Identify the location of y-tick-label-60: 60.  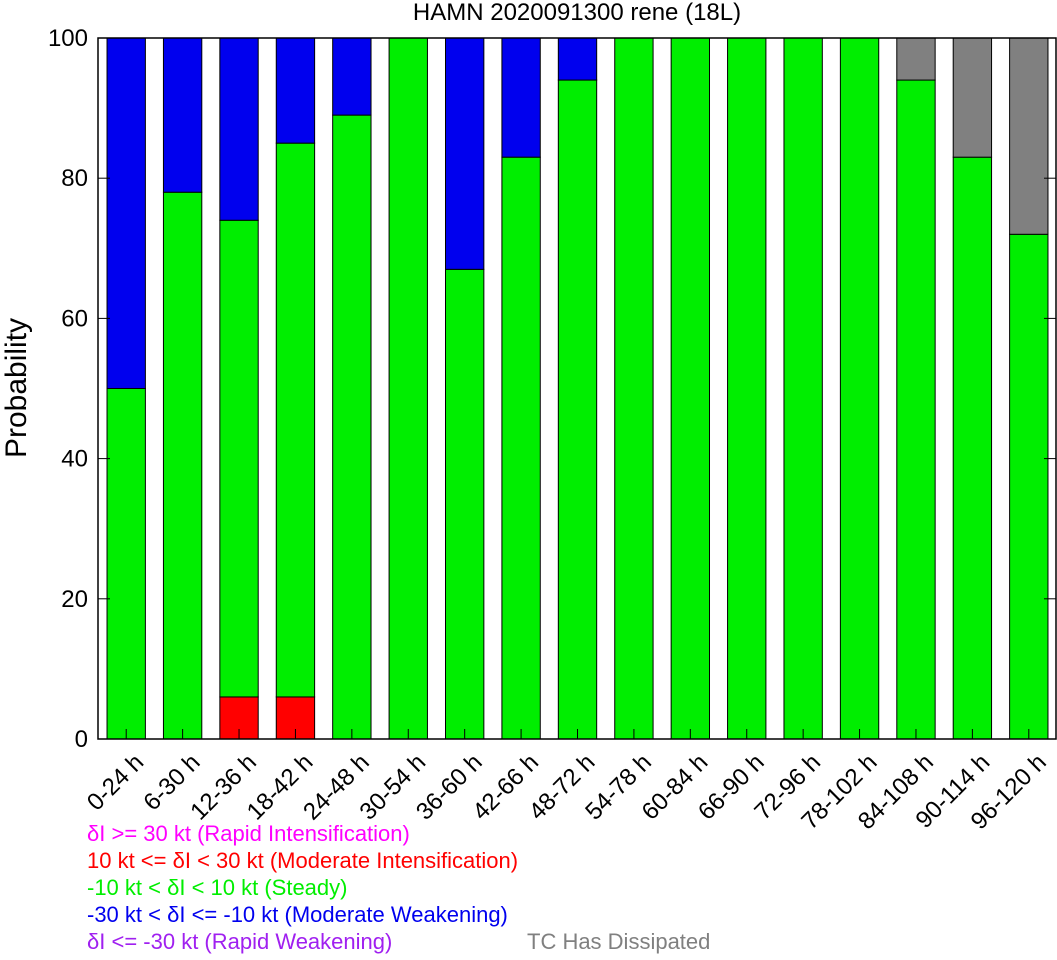
(74, 318).